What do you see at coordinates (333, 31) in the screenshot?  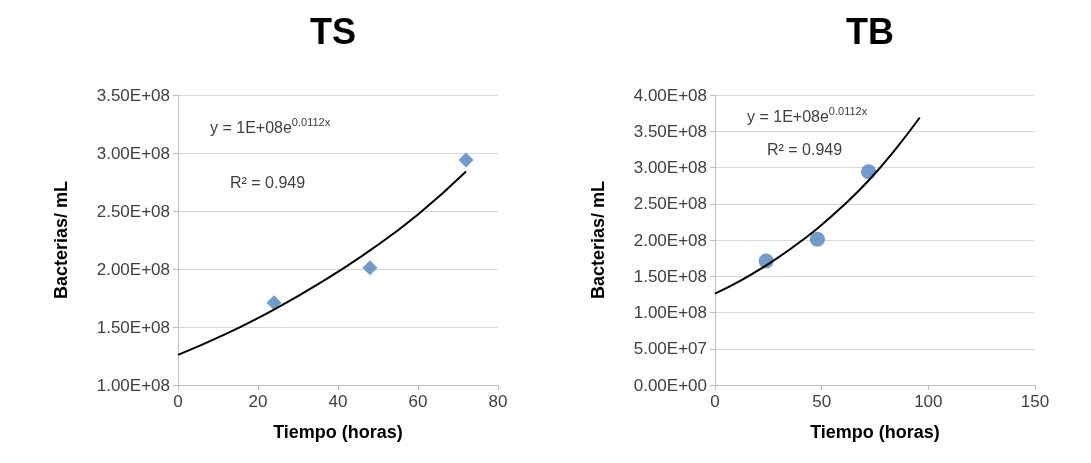 I see `chart-title: TS` at bounding box center [333, 31].